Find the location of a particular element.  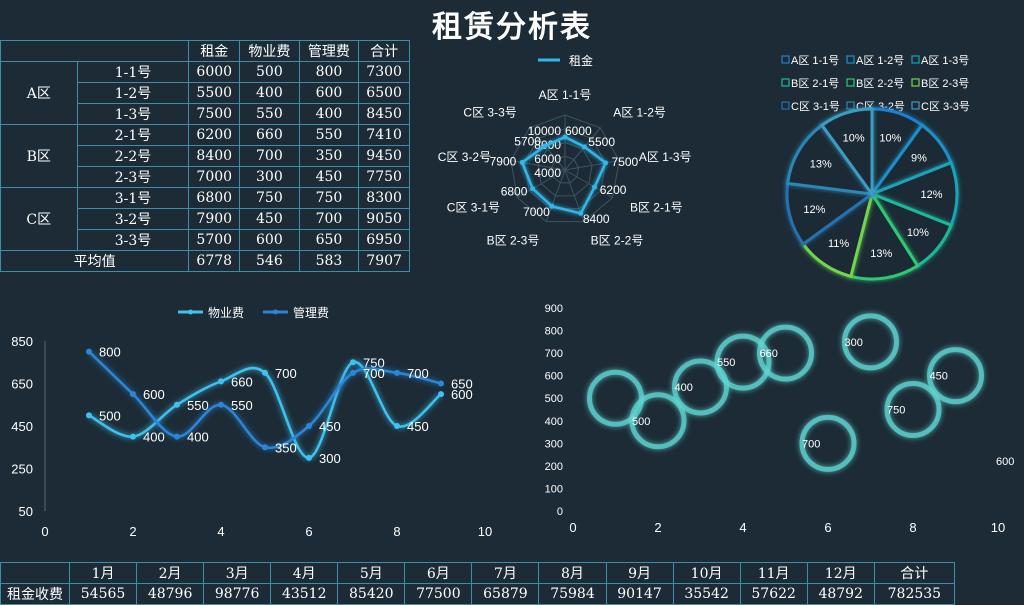

month-header: 合计 is located at coordinates (914, 573).